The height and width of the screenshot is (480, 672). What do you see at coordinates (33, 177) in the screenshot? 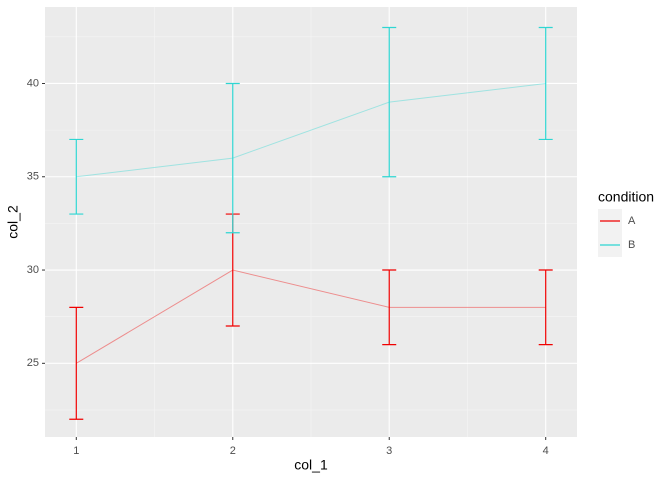
I see `y-tick-label: 35` at bounding box center [33, 177].